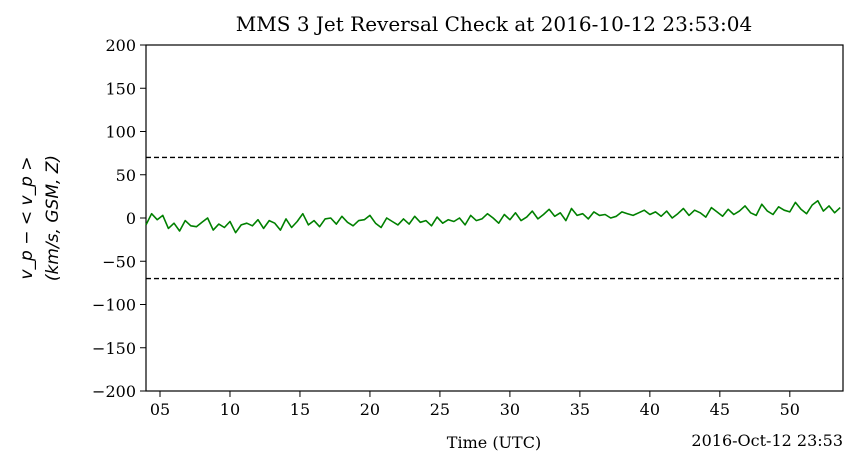 The image size is (858, 467). I want to click on x-tick-label: 35, so click(580, 409).